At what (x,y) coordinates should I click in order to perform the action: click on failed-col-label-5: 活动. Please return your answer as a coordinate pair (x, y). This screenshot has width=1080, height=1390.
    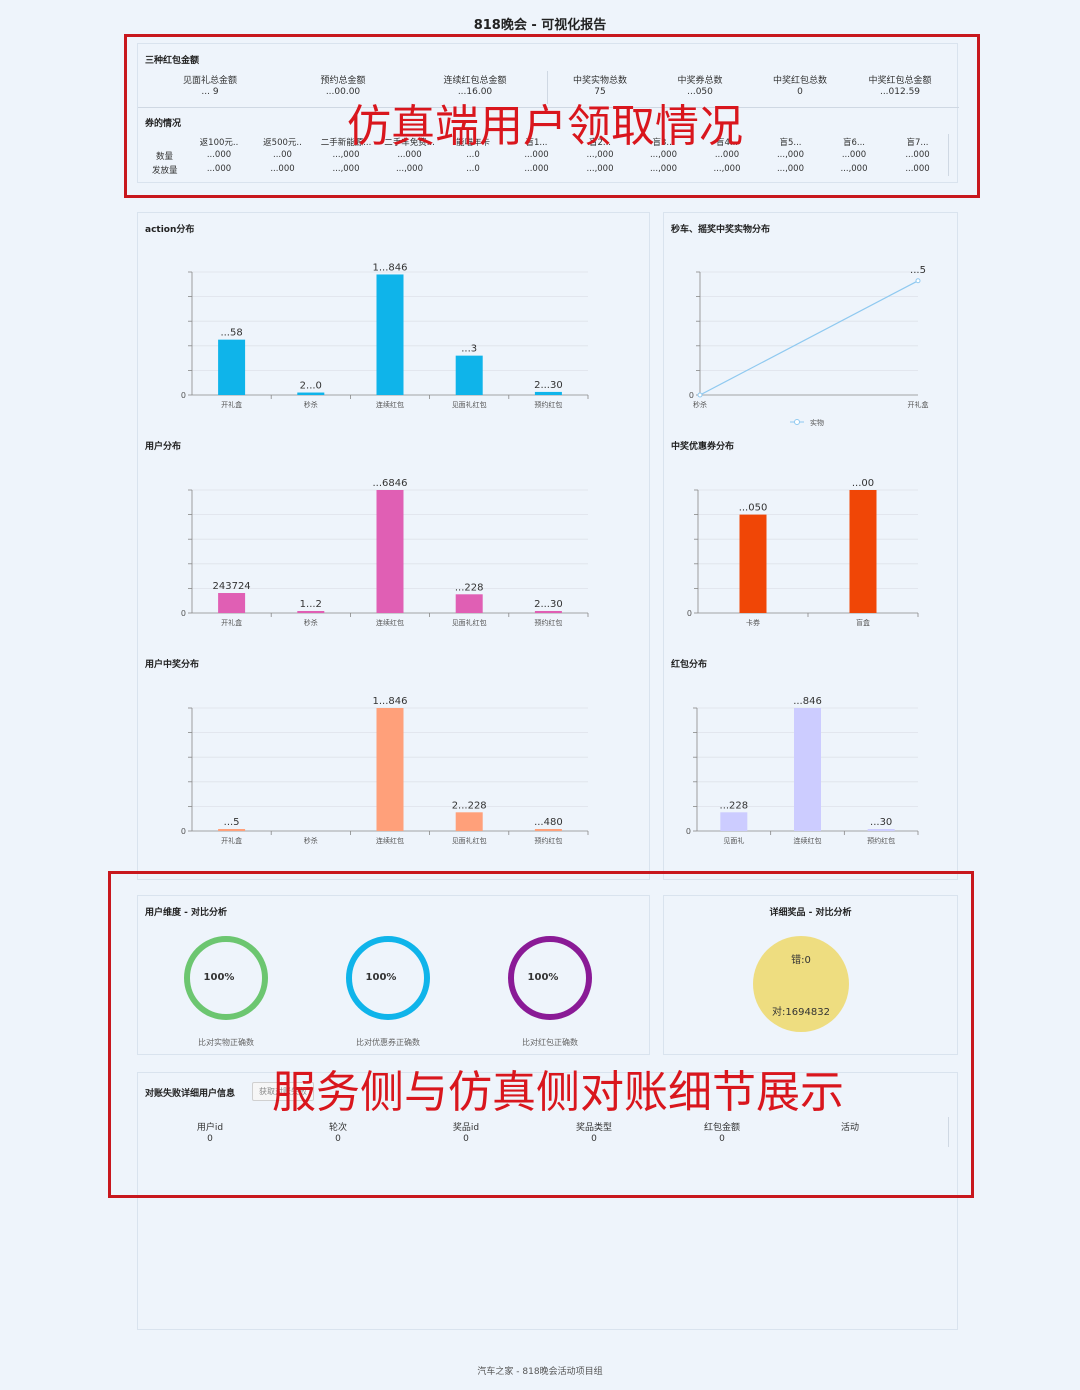
    Looking at the image, I should click on (849, 1128).